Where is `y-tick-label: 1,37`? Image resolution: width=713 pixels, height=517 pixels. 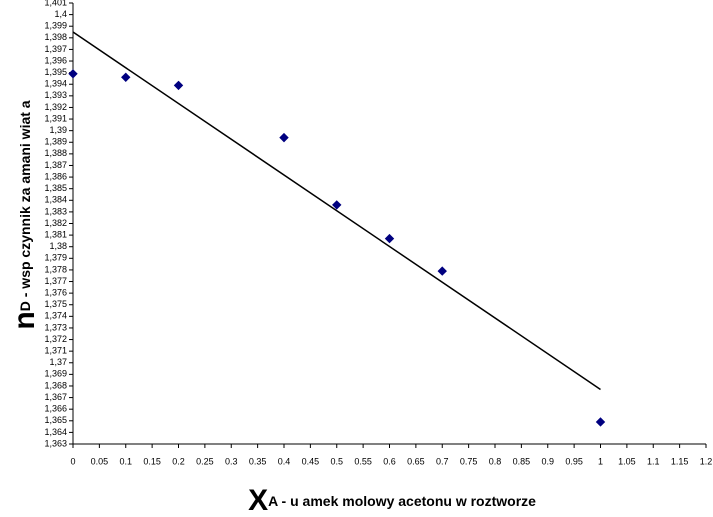
y-tick-label: 1,37 is located at coordinates (58, 362).